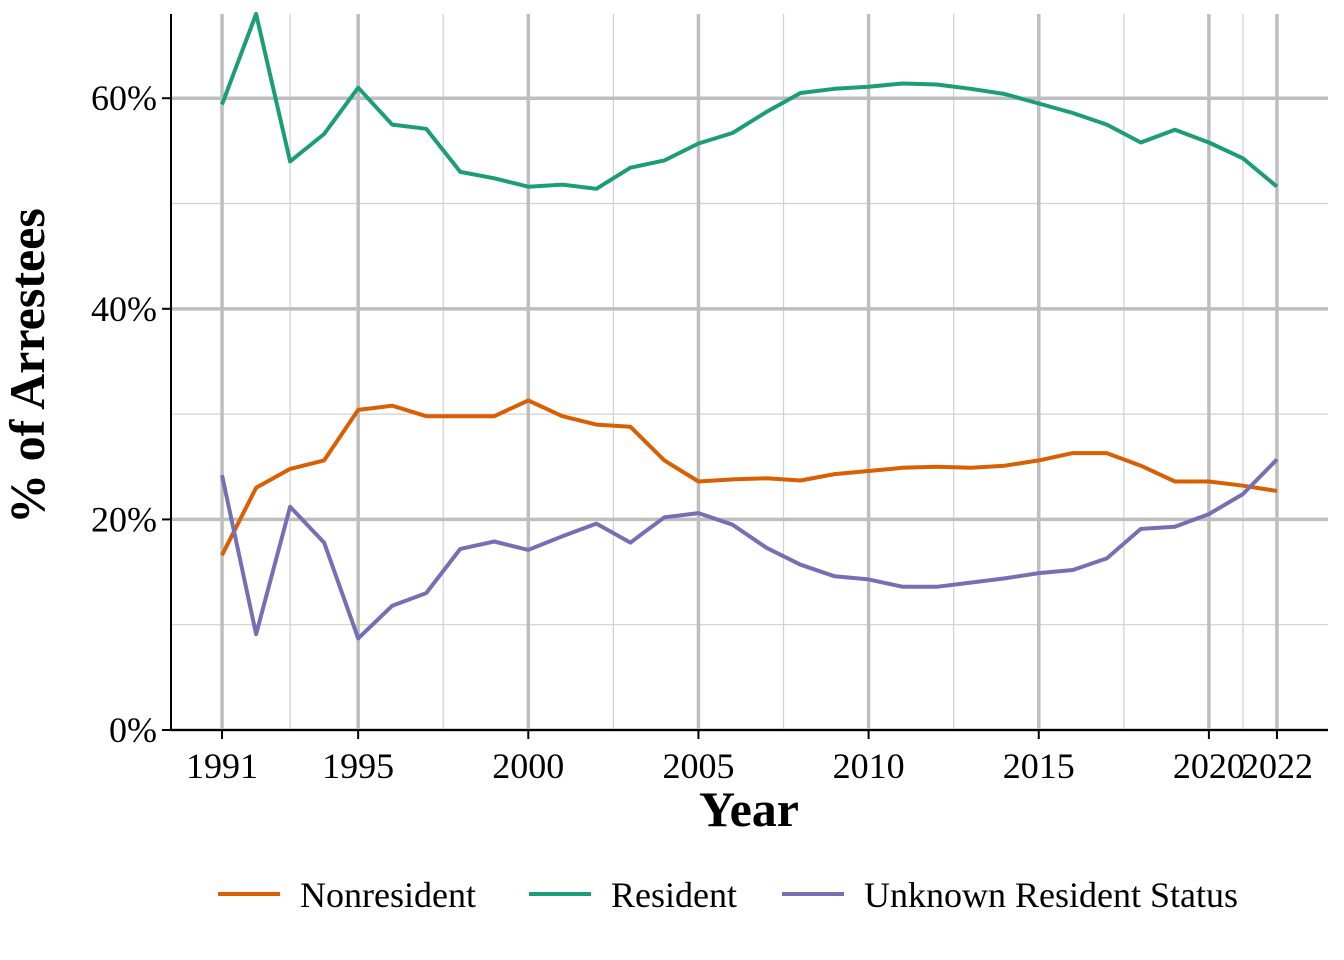 This screenshot has width=1344, height=960. I want to click on x-tick-label: 1991, so click(222, 766).